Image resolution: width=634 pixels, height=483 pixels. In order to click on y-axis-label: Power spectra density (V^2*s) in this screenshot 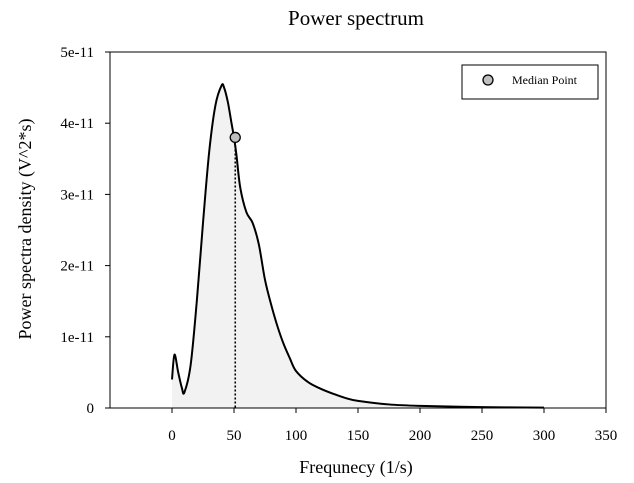, I will do `click(25, 229)`.